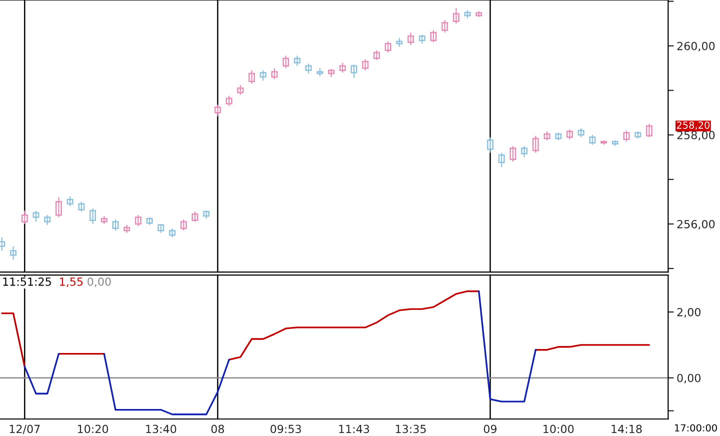  I want to click on x-tick-label: 13:35, so click(411, 429).